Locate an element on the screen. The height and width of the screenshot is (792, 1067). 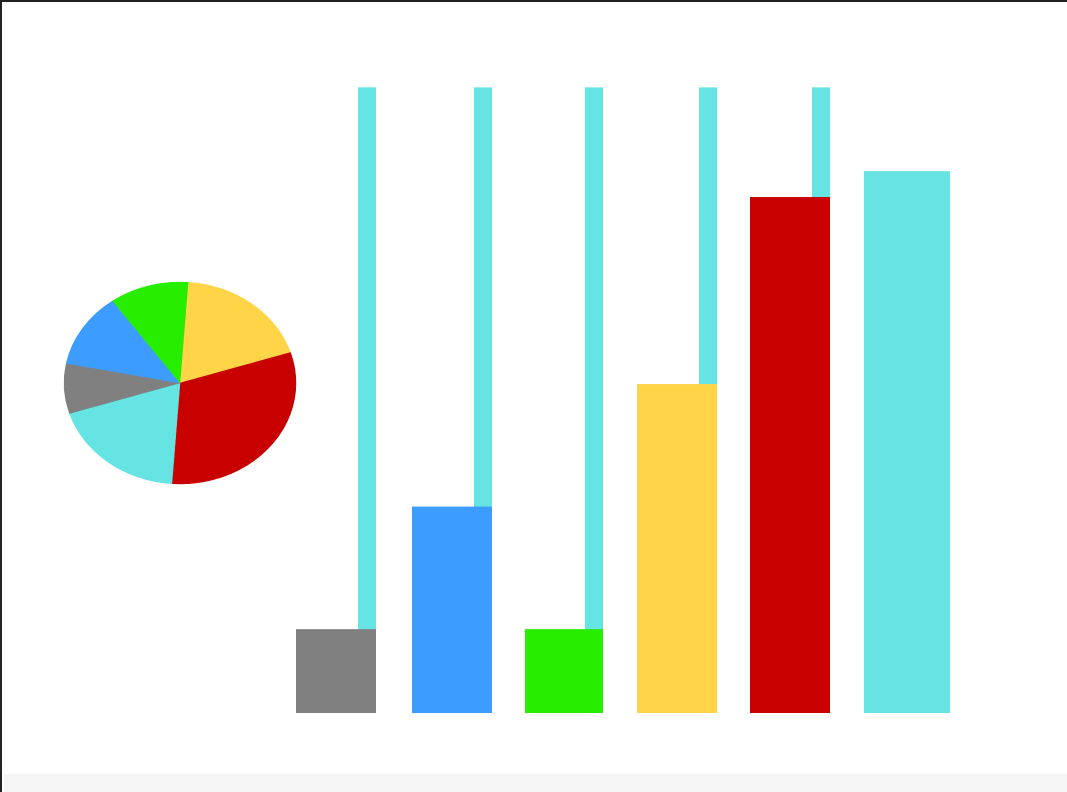
bottom-strip is located at coordinates (535, 783).